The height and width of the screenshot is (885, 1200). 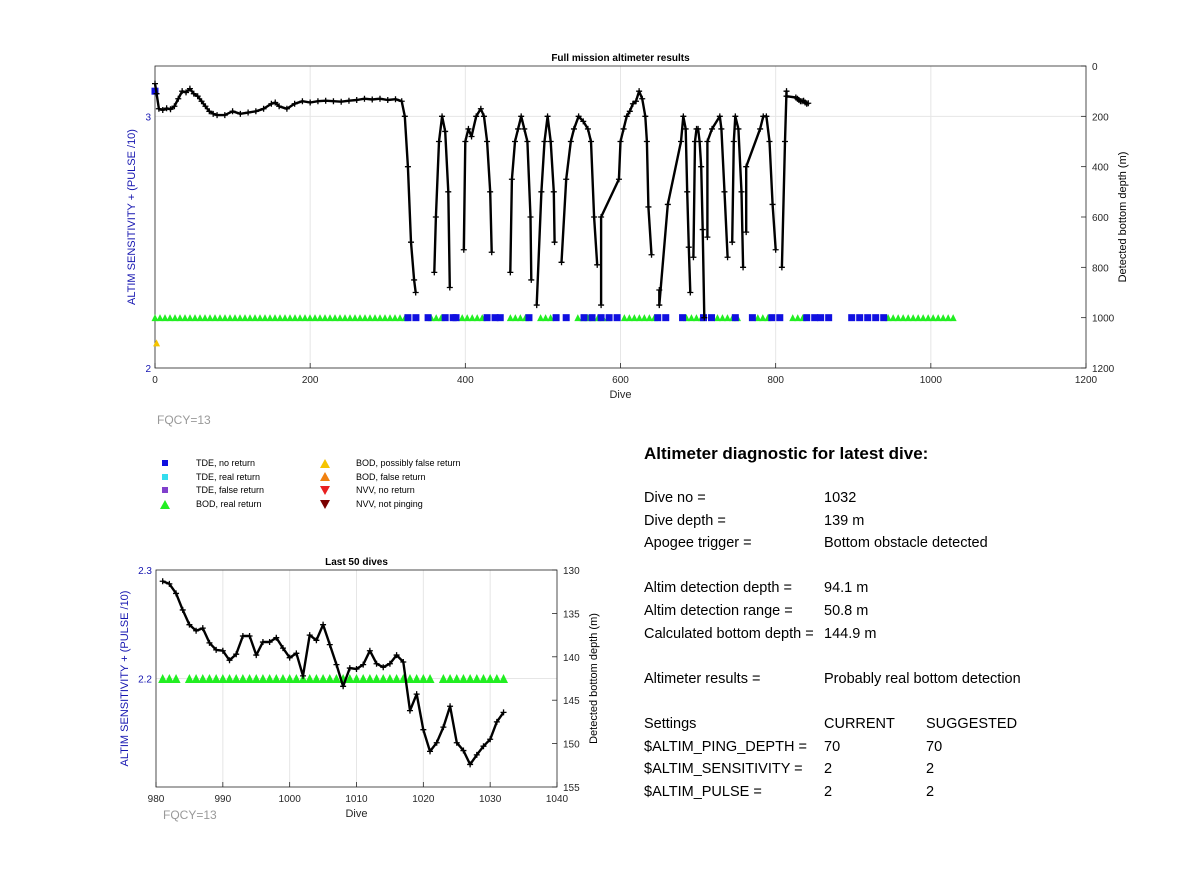 I want to click on sub-y-right-tick-label: 135, so click(x=571, y=614).